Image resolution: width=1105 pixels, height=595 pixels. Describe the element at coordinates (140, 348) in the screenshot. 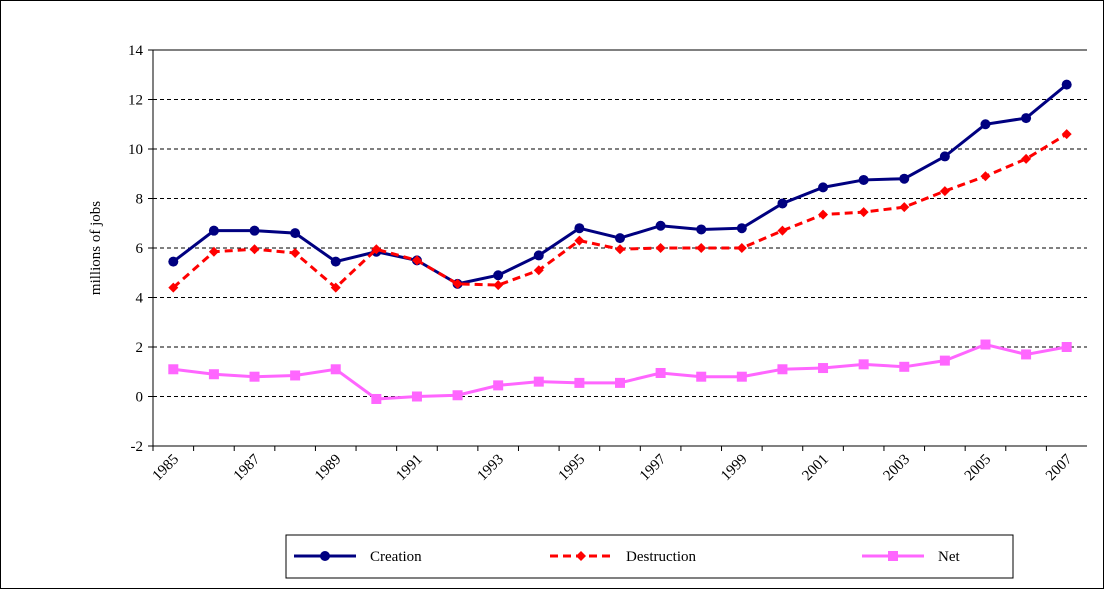

I see `y-tick-label: 2` at that location.